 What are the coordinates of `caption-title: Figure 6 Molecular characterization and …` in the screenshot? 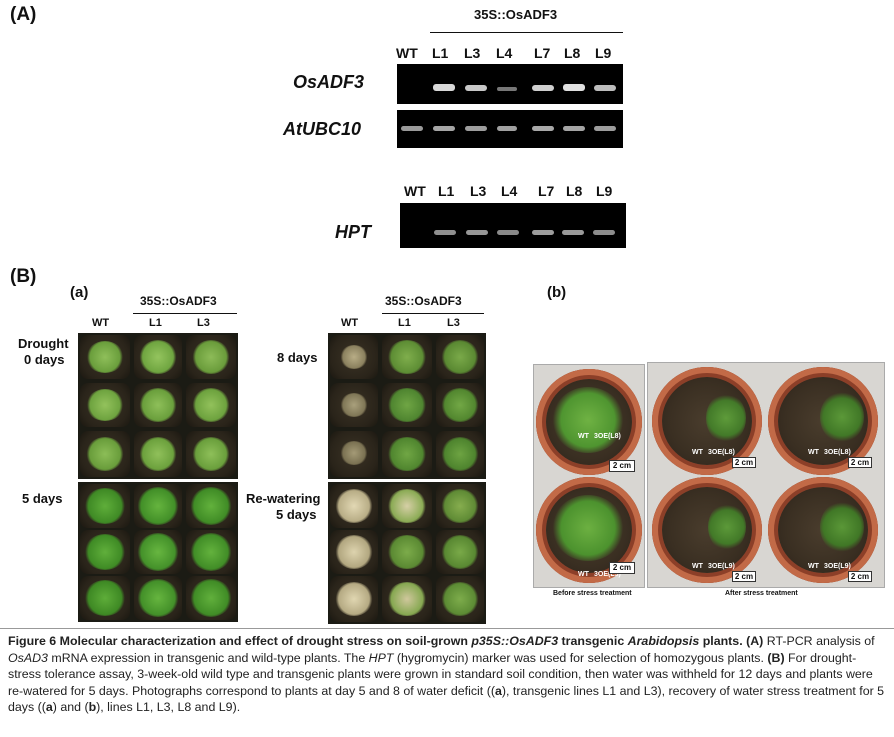 It's located at (375, 641).